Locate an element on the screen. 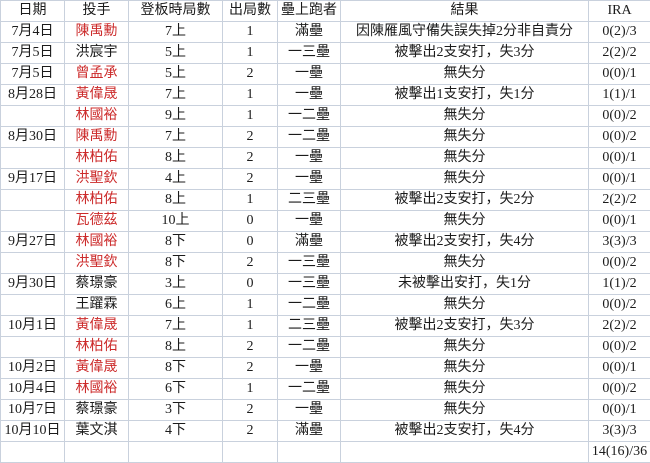  cell-inning: 8上 is located at coordinates (175, 200).